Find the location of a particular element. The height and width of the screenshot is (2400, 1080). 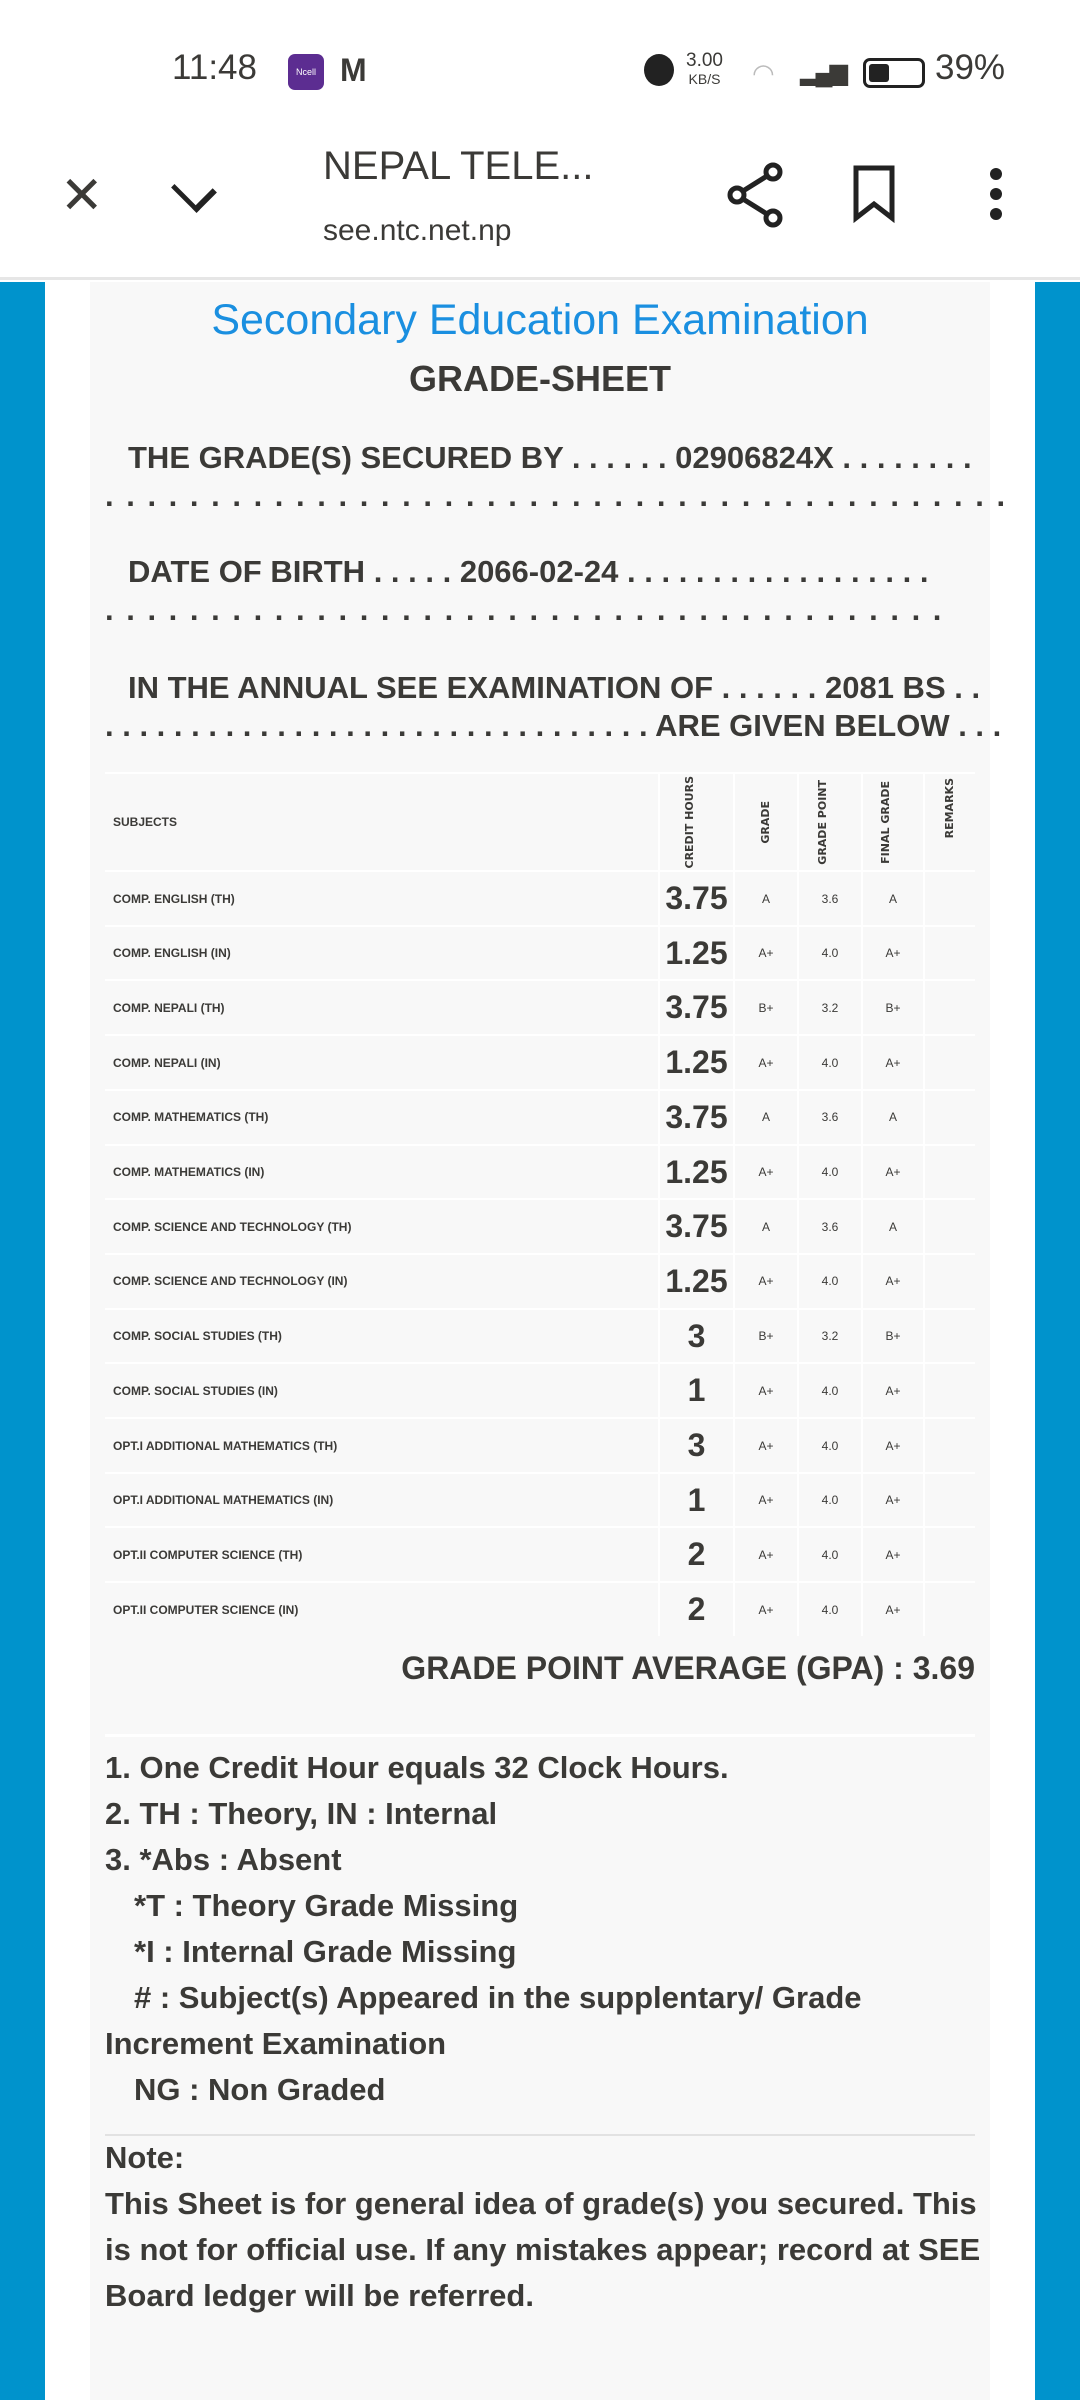

final-grade: B+ is located at coordinates (892, 1336).